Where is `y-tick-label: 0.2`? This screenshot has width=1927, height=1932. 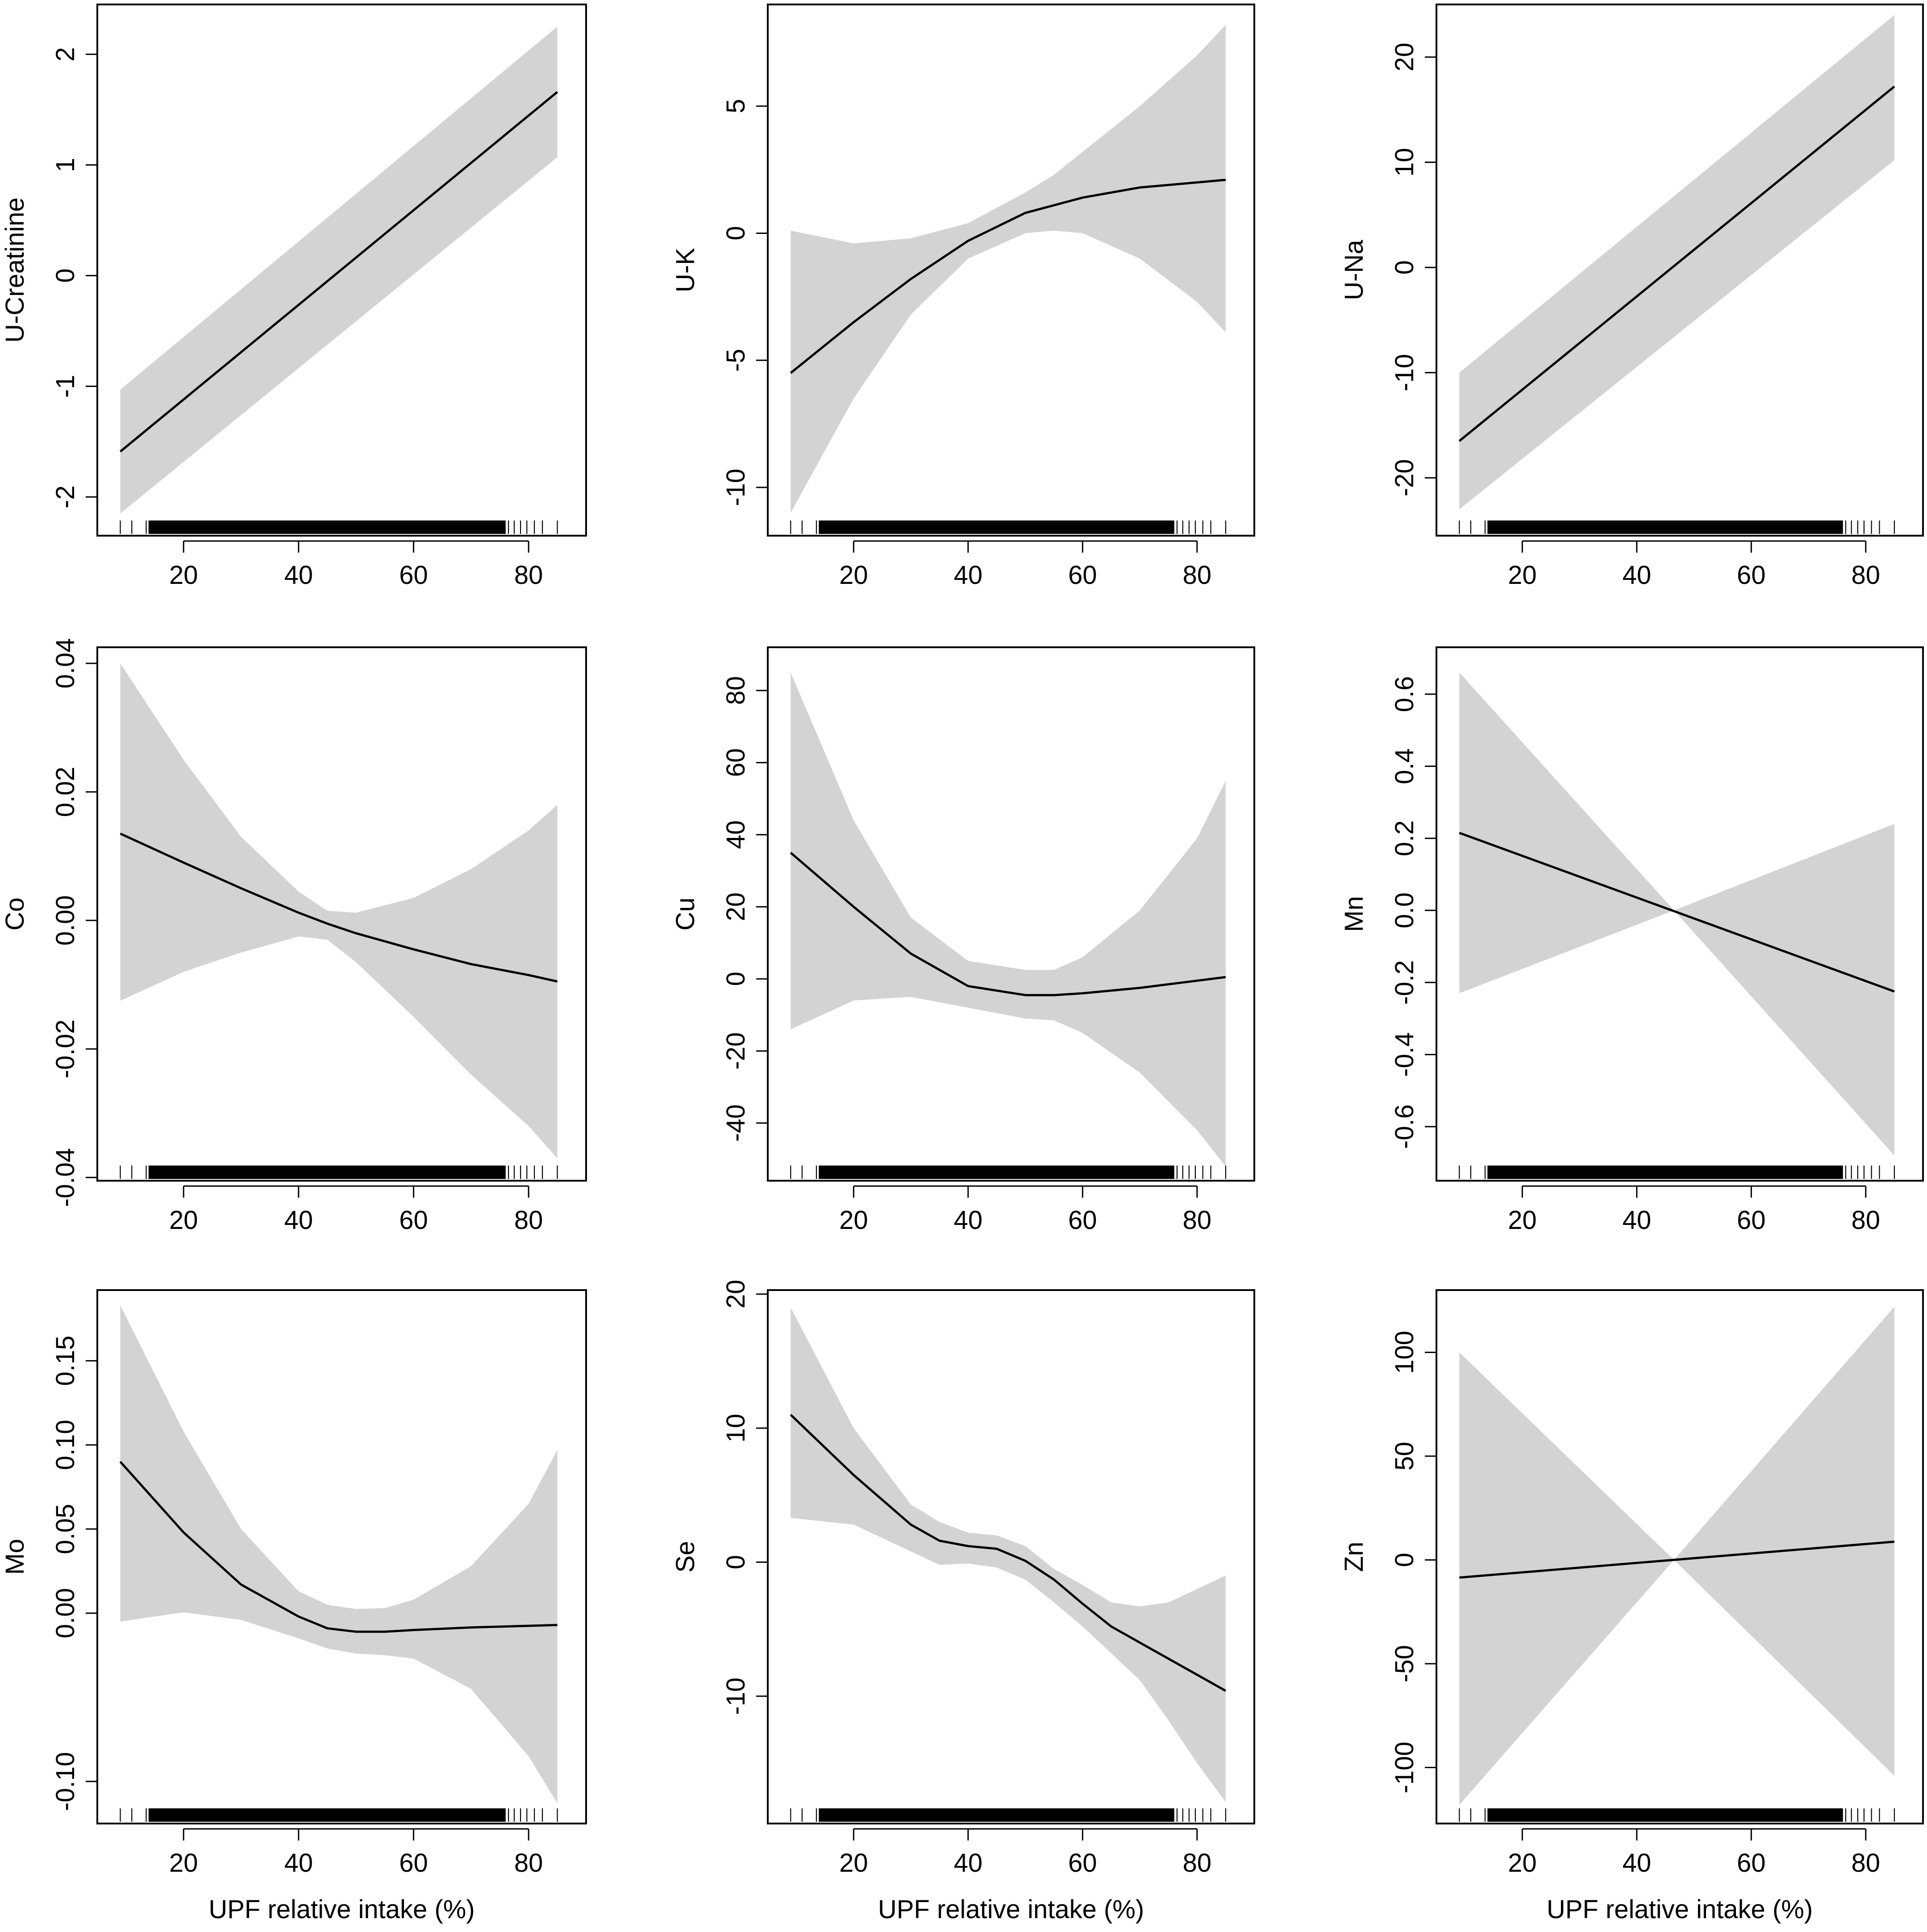
y-tick-label: 0.2 is located at coordinates (1404, 838).